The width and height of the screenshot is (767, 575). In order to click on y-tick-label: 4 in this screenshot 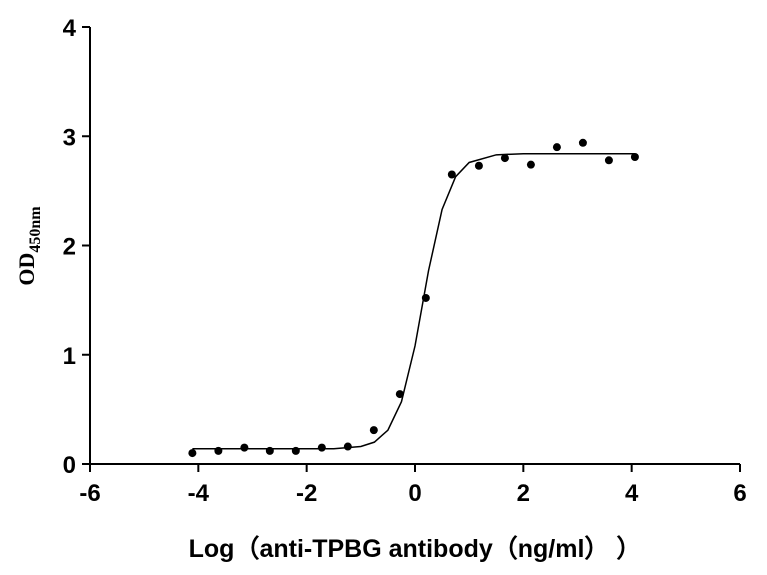, I will do `click(70, 28)`.